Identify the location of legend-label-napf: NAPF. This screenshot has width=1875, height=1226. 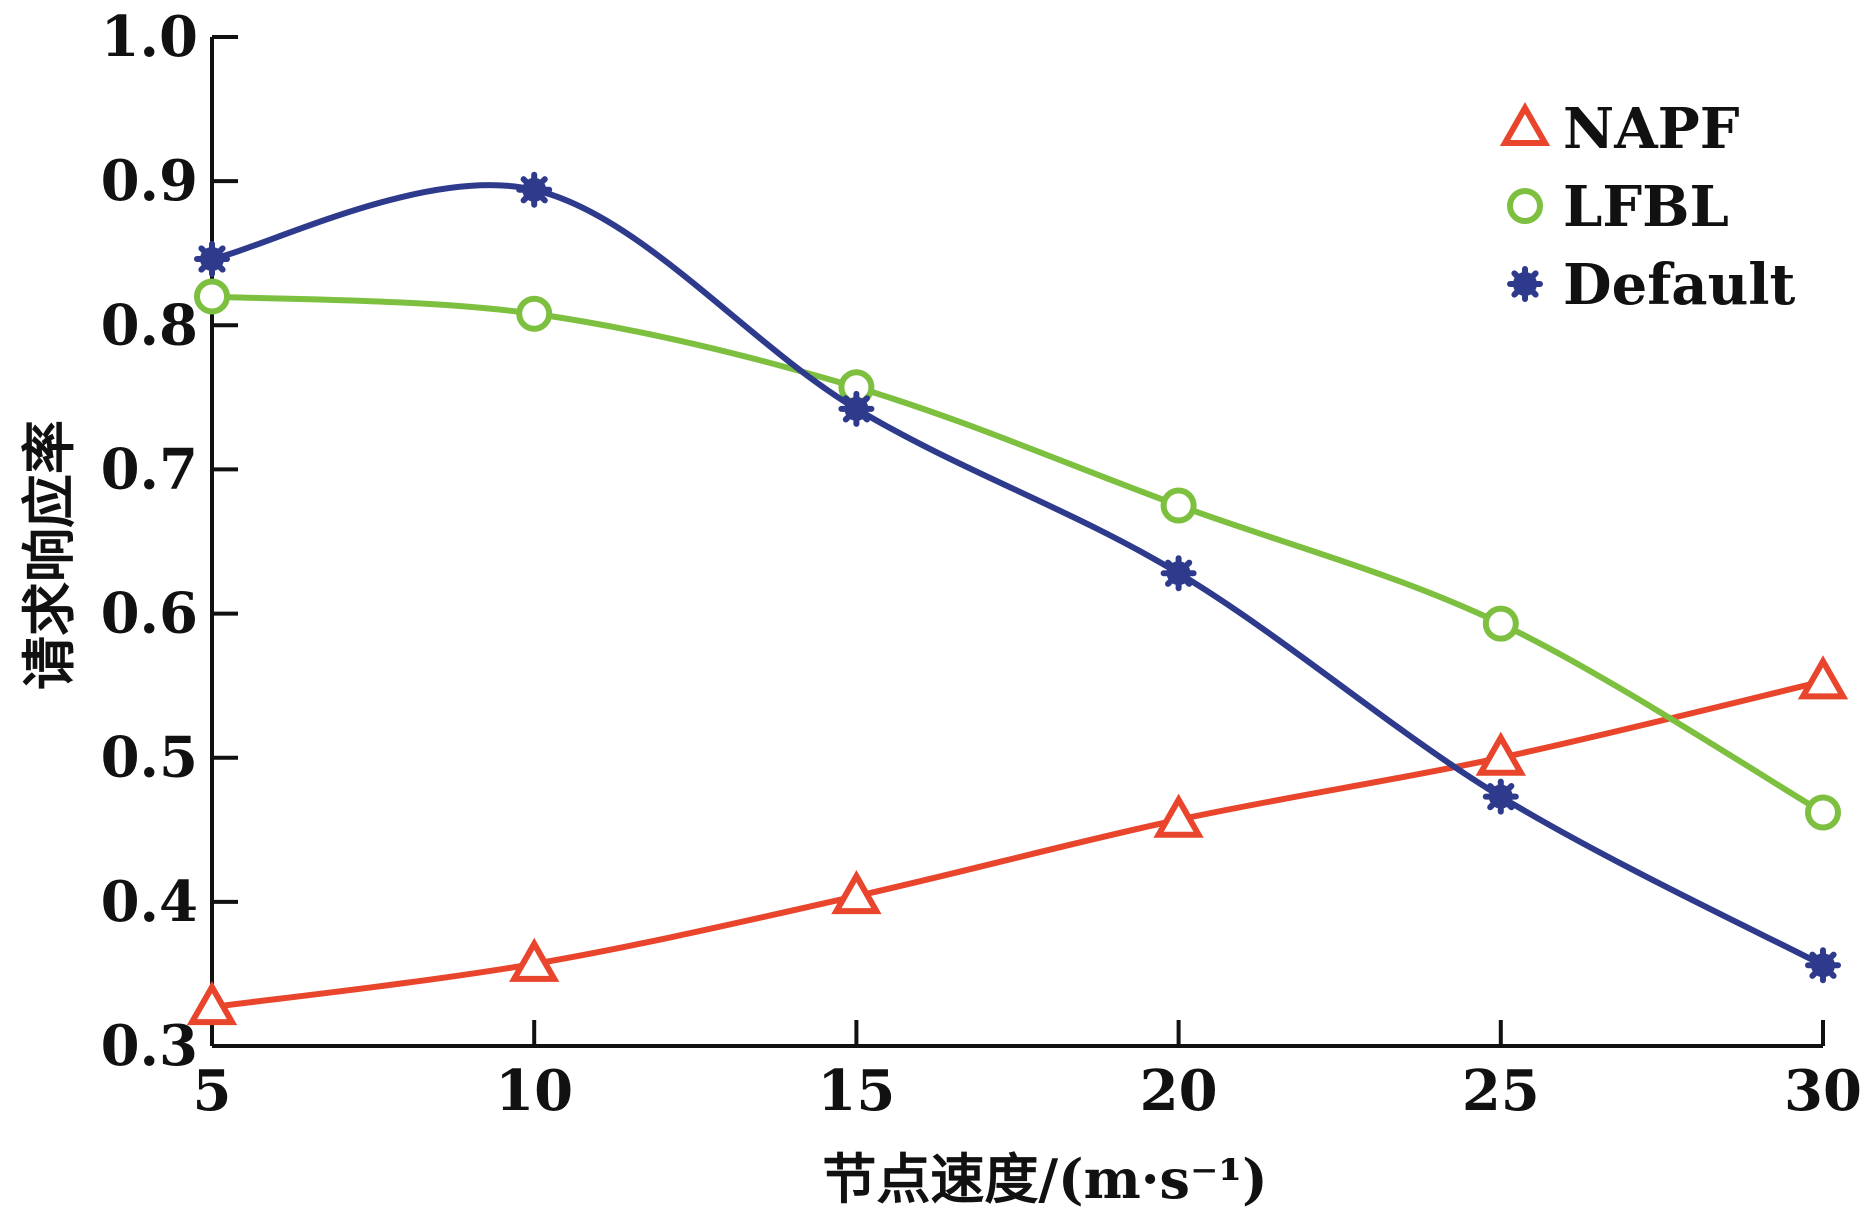
(1651, 129).